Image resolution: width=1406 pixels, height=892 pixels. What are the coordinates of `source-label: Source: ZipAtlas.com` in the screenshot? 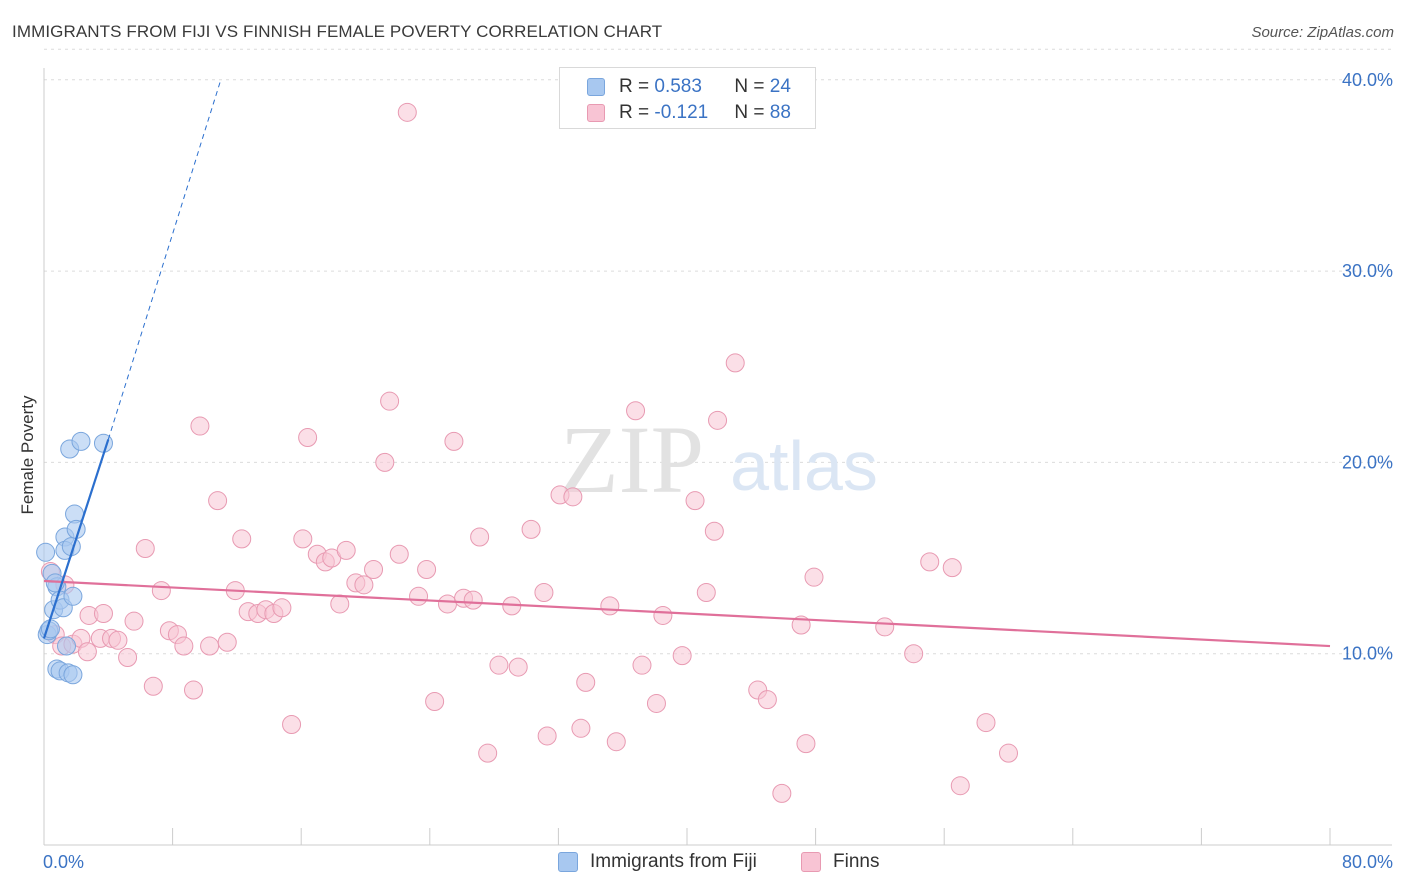 It's located at (1322, 32).